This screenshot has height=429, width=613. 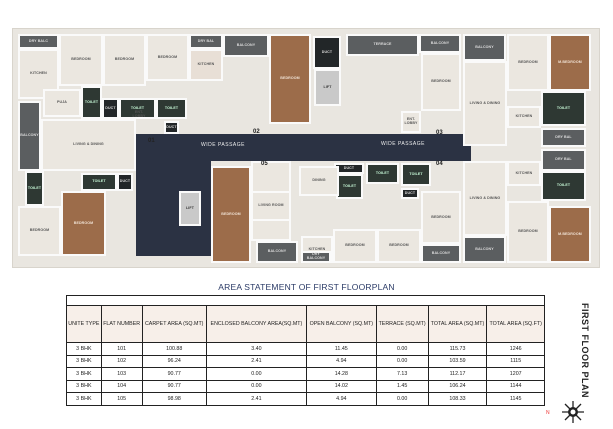 What do you see at coordinates (271, 206) in the screenshot?
I see `room-living-room: LIVING ROOM` at bounding box center [271, 206].